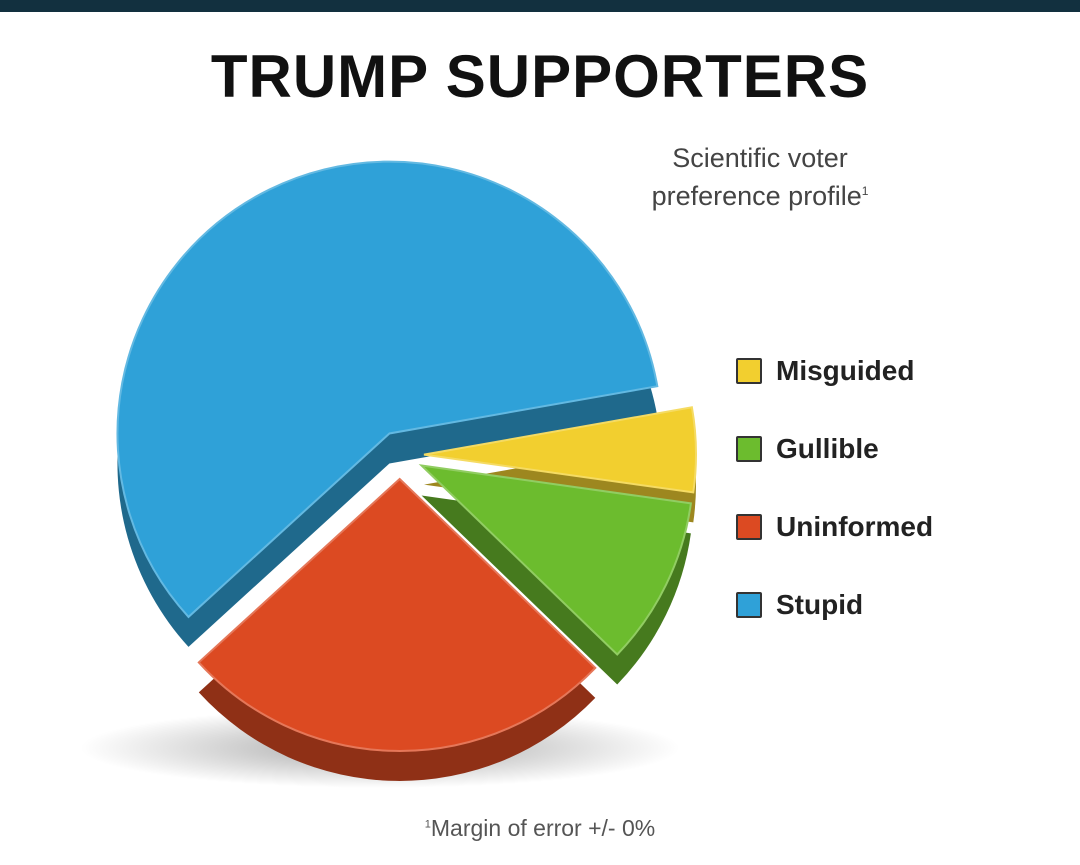 This screenshot has width=1080, height=865. What do you see at coordinates (855, 526) in the screenshot?
I see `legend-label-uninformed: Uninformed` at bounding box center [855, 526].